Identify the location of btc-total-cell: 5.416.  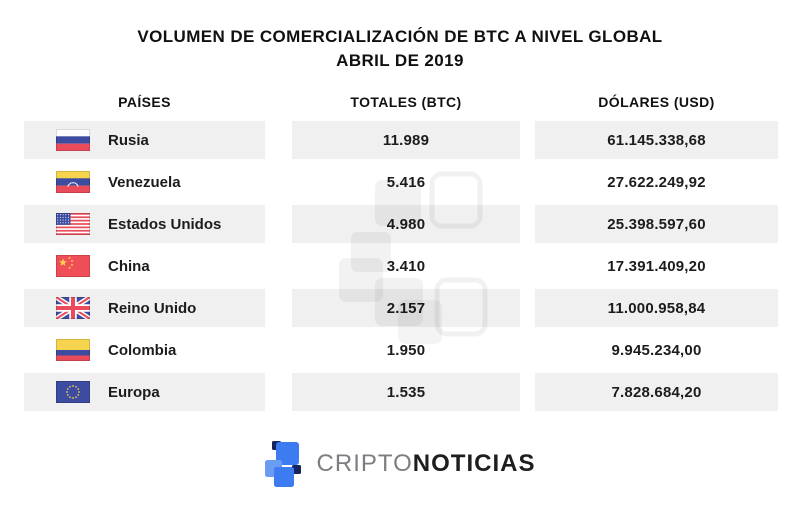
(406, 182).